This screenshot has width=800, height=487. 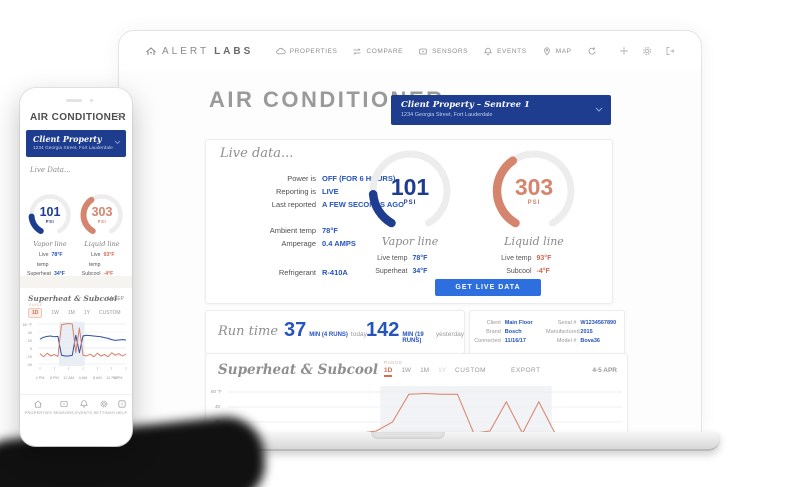 What do you see at coordinates (199, 51) in the screenshot?
I see `alertlabs-logo: ALERT LABS` at bounding box center [199, 51].